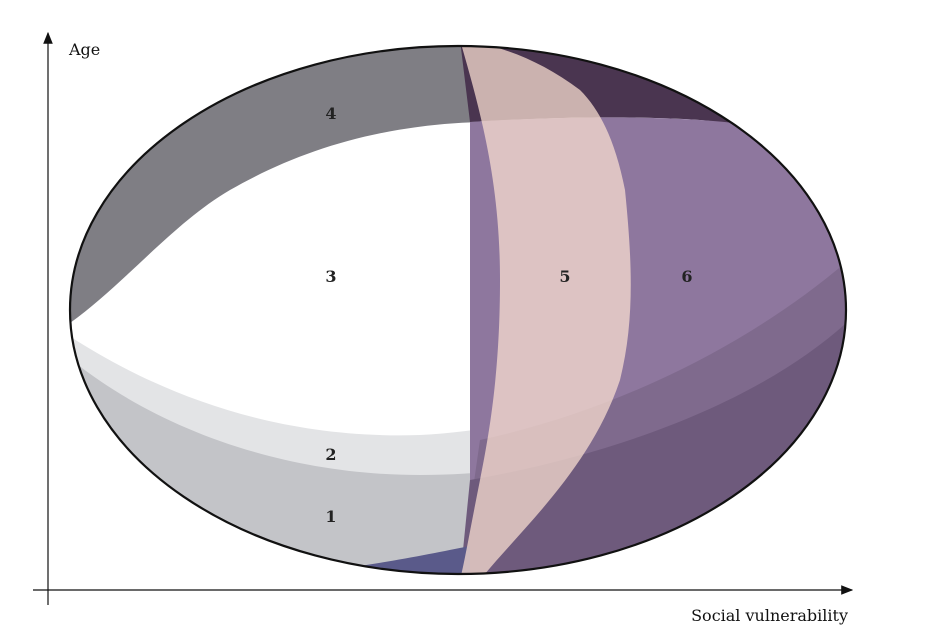 This screenshot has width=925, height=642. Describe the element at coordinates (84, 49) in the screenshot. I see `y-axis-label: Age` at that location.